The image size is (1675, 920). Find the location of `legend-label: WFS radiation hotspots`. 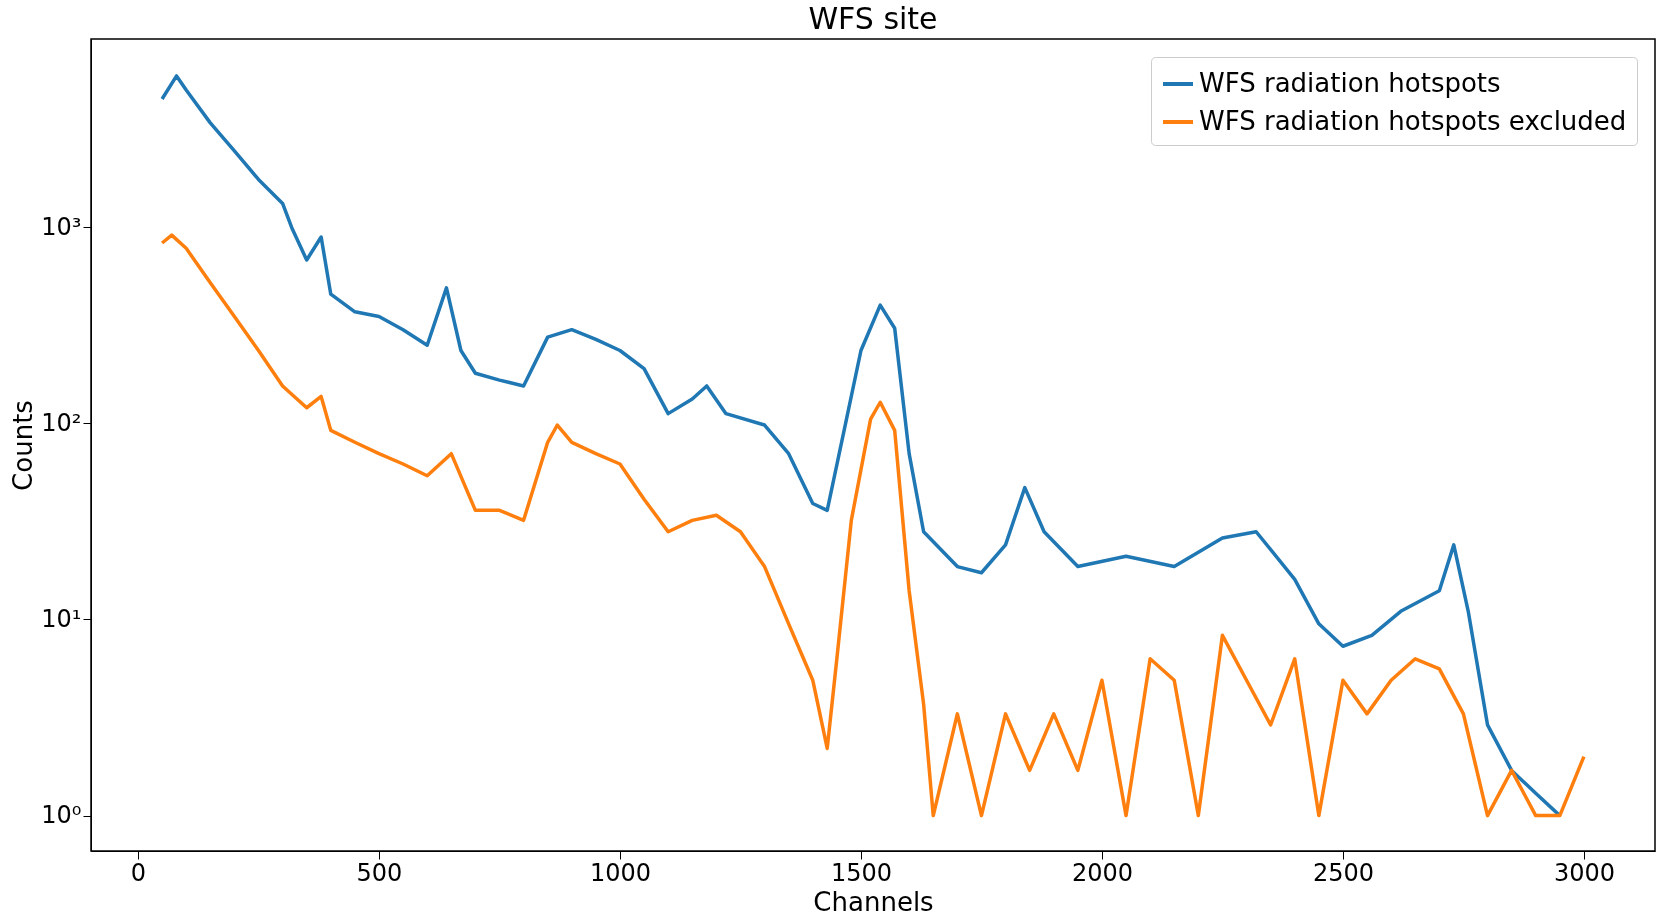

legend-label: WFS radiation hotspots is located at coordinates (1350, 83).